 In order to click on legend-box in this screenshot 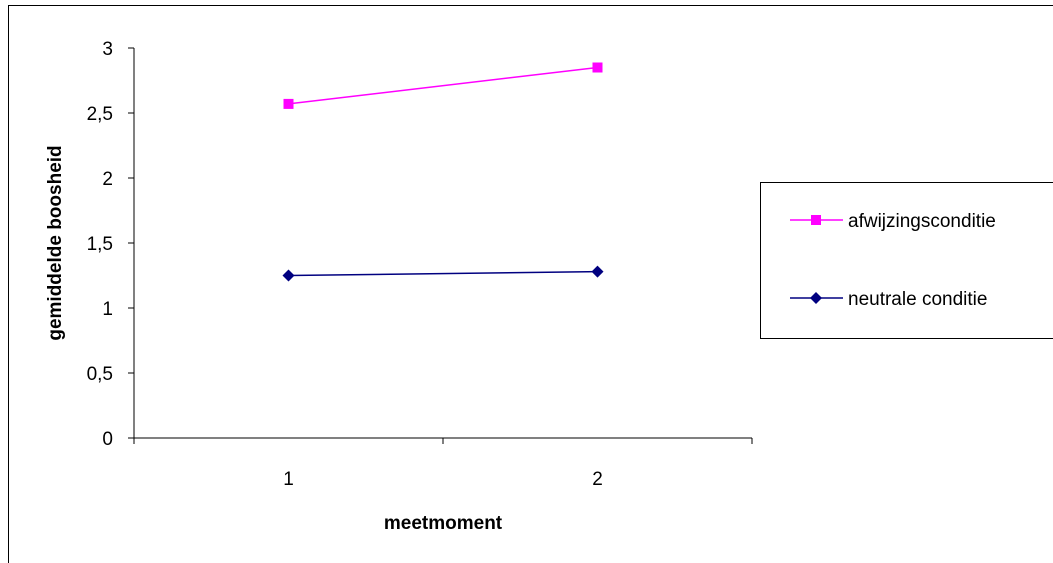, I will do `click(906, 260)`.